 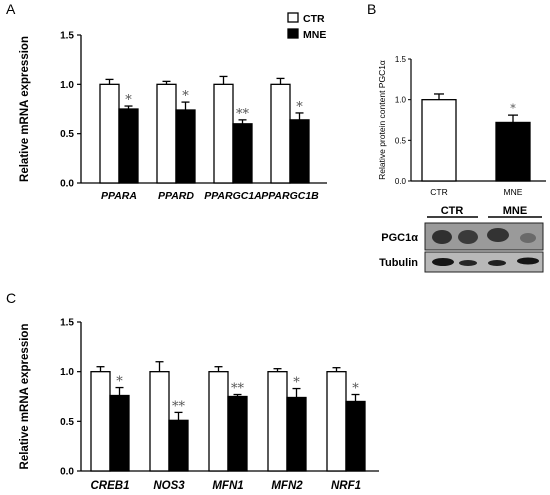 I want to click on x-category-label: PPARA, so click(x=119, y=196).